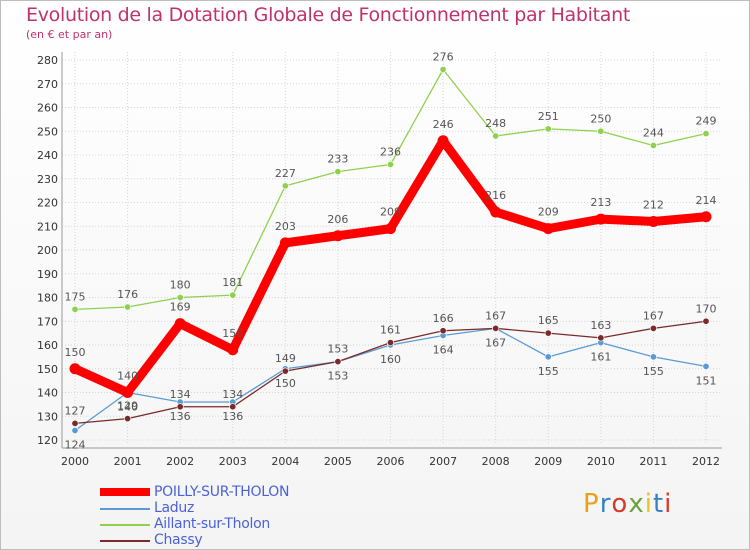 Image resolution: width=750 pixels, height=550 pixels. What do you see at coordinates (125, 541) in the screenshot?
I see `legend-swatch-chassy` at bounding box center [125, 541].